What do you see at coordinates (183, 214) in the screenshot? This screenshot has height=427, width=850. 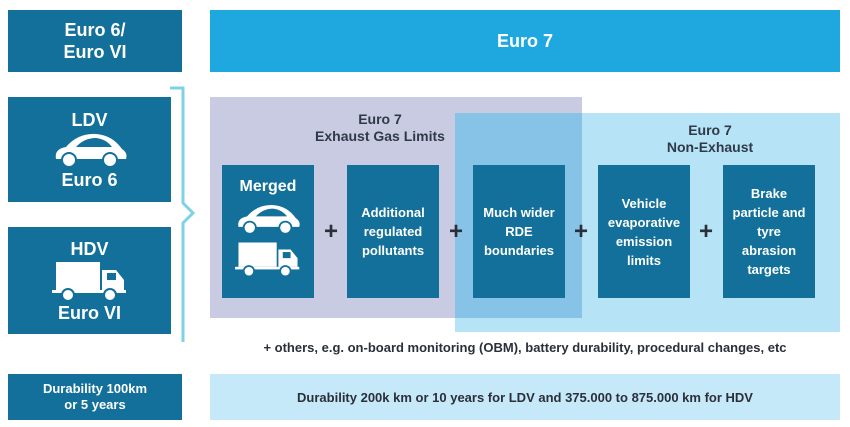 I see `bracket` at bounding box center [183, 214].